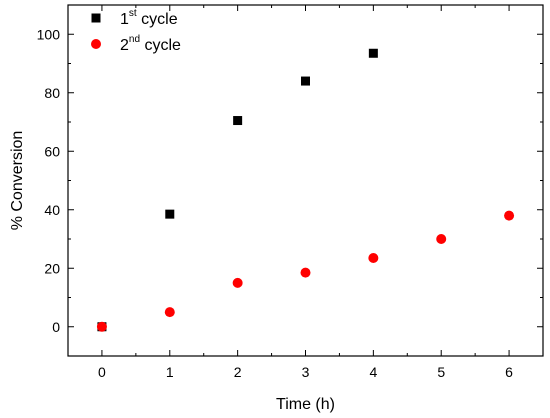 The height and width of the screenshot is (418, 550). Describe the element at coordinates (238, 372) in the screenshot. I see `x-tick-label: 2` at that location.